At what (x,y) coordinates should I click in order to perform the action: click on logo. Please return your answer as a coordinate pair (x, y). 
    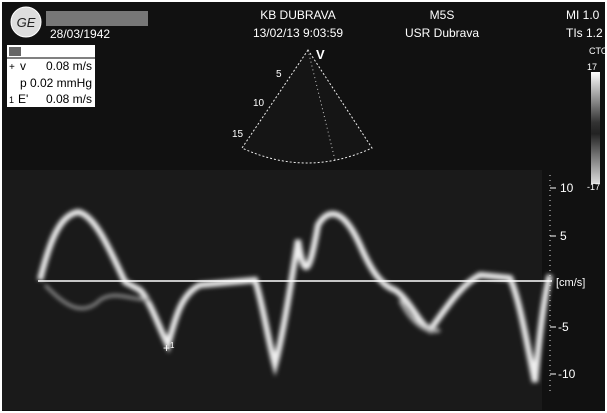
    Looking at the image, I should click on (26, 22).